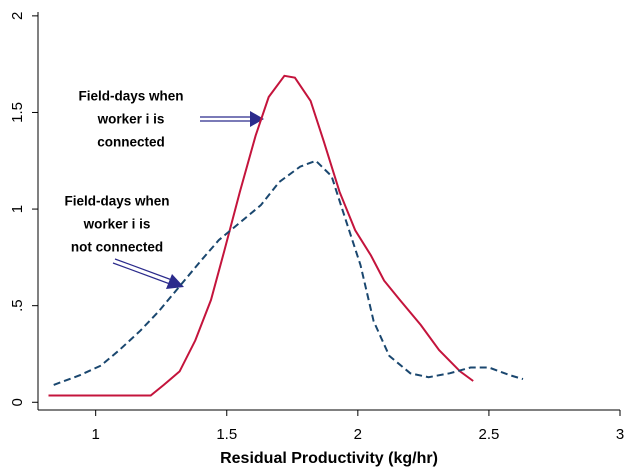  I want to click on y-tick-label: 1, so click(17, 209).